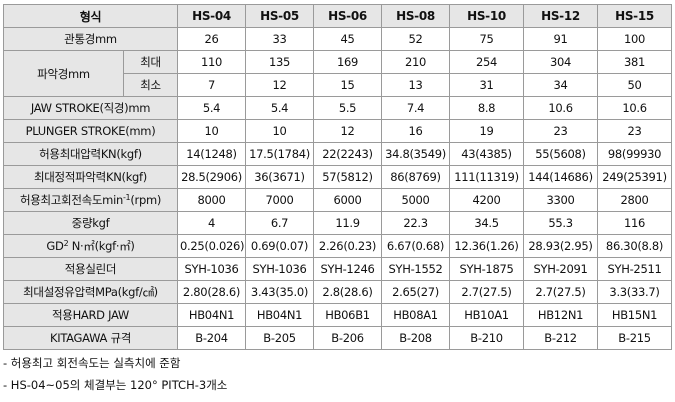 This screenshot has width=675, height=402. Describe the element at coordinates (635, 292) in the screenshot. I see `table-cell: 3.3(33.7)` at that location.